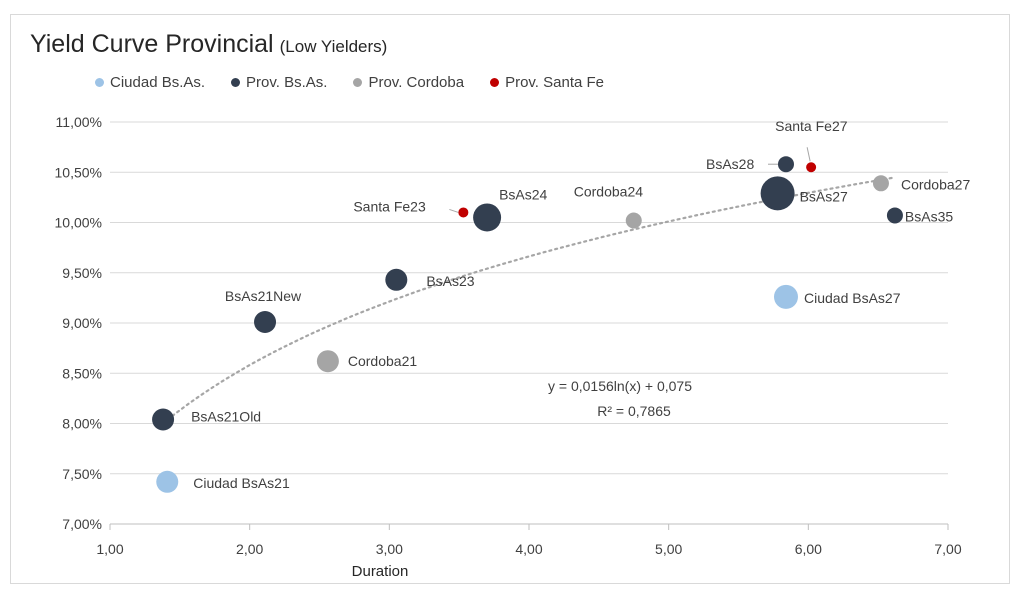 This screenshot has width=1024, height=595. Describe the element at coordinates (523, 194) in the screenshot. I see `data-label: BsAs24` at that location.